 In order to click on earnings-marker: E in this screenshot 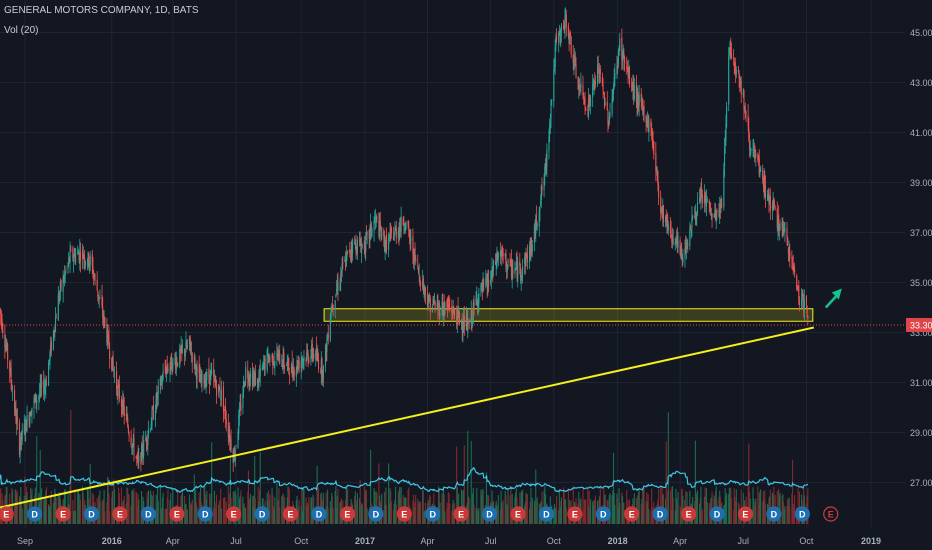, I will do `click(120, 514)`.